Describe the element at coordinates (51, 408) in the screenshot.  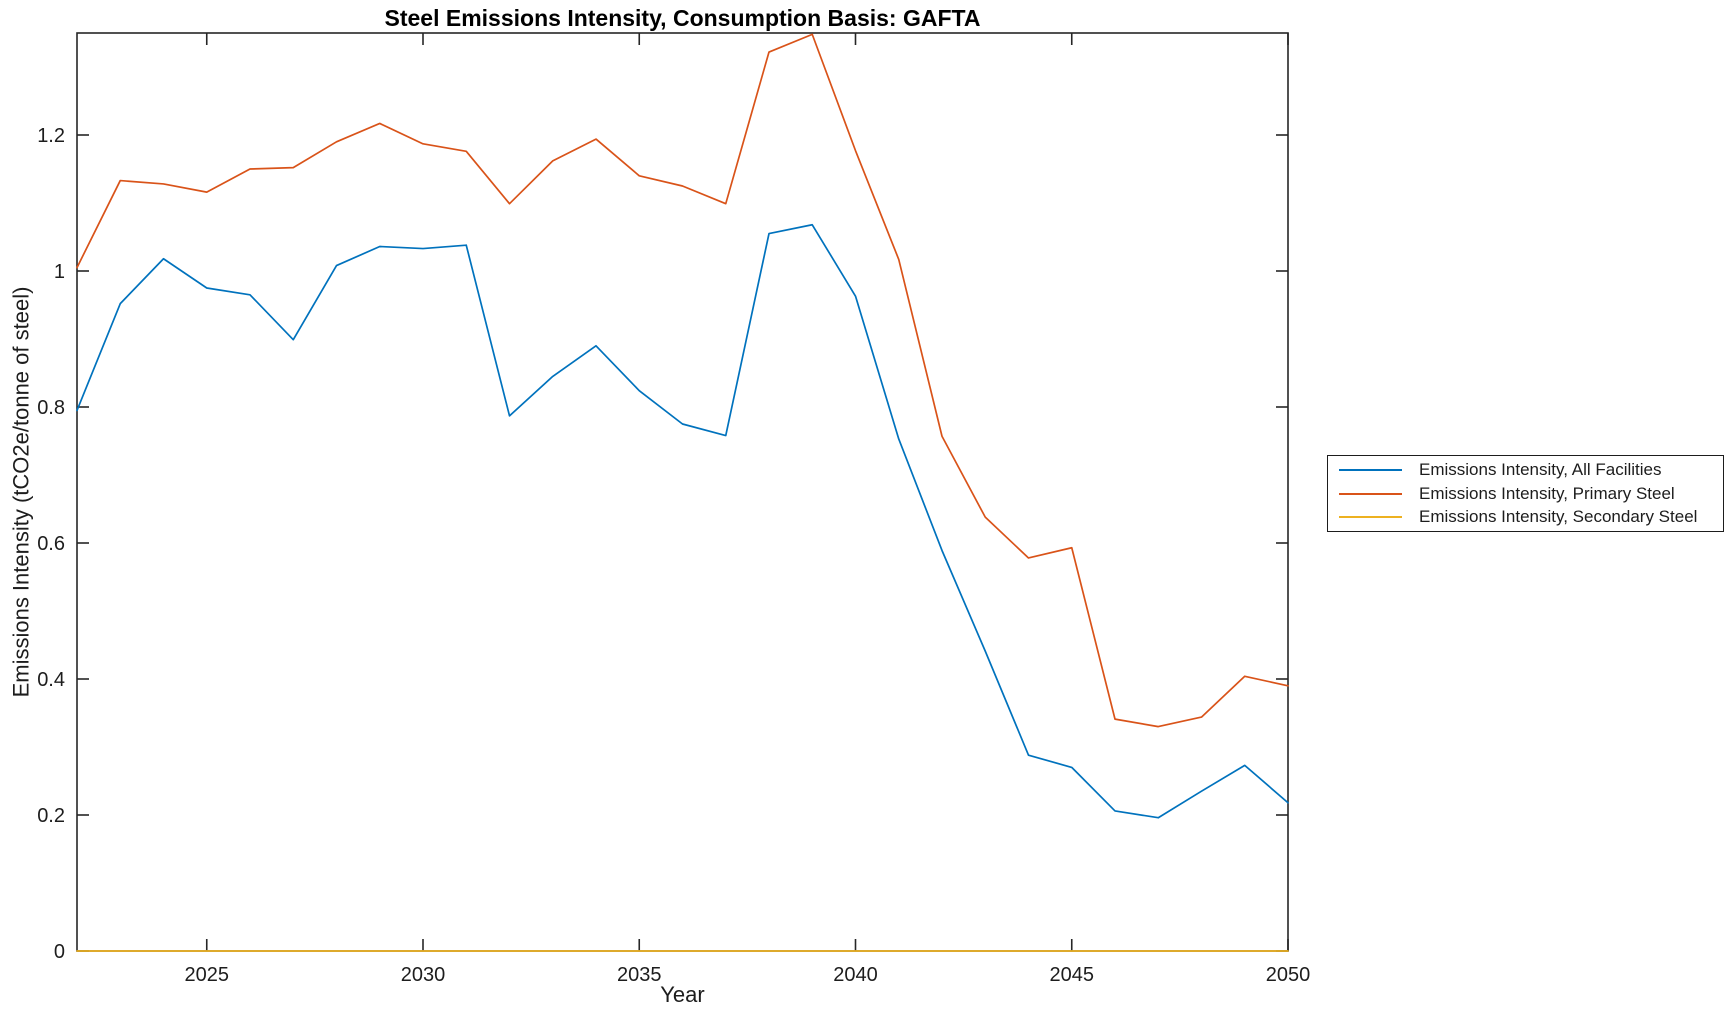
I see `y-tick-label: 0.8` at that location.